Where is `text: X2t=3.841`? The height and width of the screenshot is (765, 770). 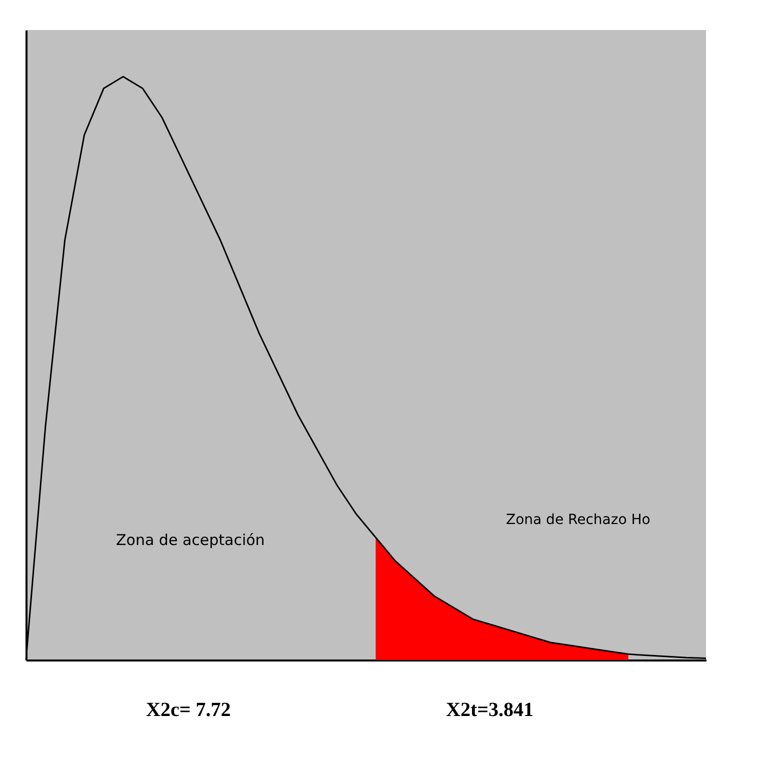
text: X2t=3.841 is located at coordinates (490, 710).